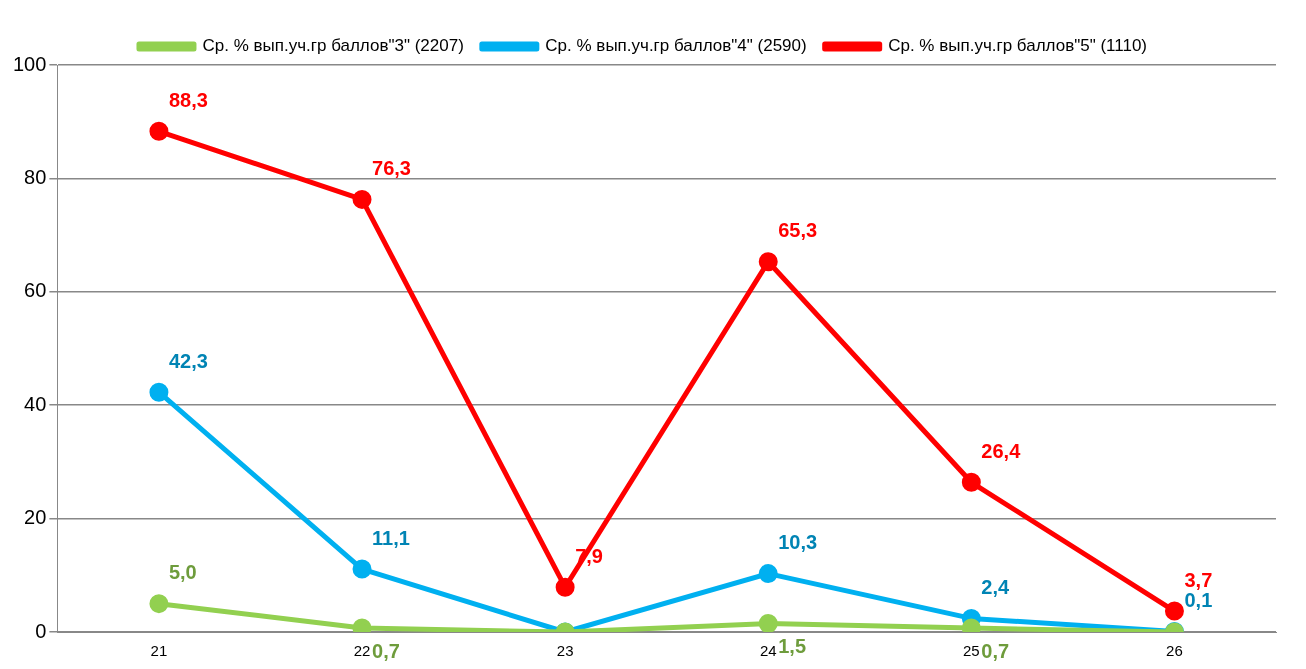 This screenshot has height=669, width=1306. What do you see at coordinates (35, 176) in the screenshot?
I see `y-tick-label: 80` at bounding box center [35, 176].